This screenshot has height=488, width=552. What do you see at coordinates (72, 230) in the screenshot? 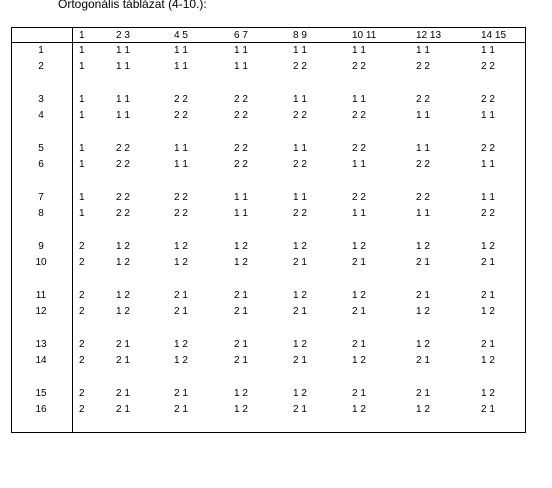
I see `row-number-divider` at bounding box center [72, 230].